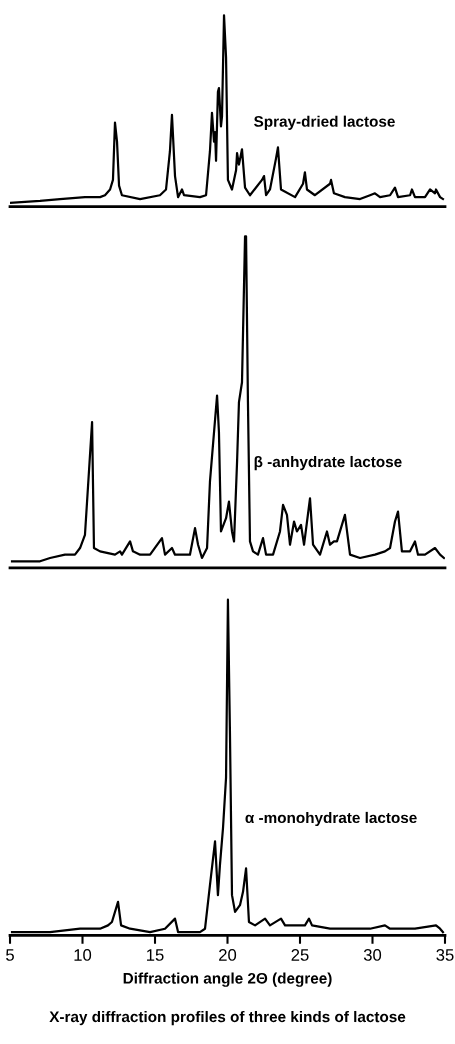 The height and width of the screenshot is (1044, 455). I want to click on series-label: Spray-dried lactose, so click(324, 122).